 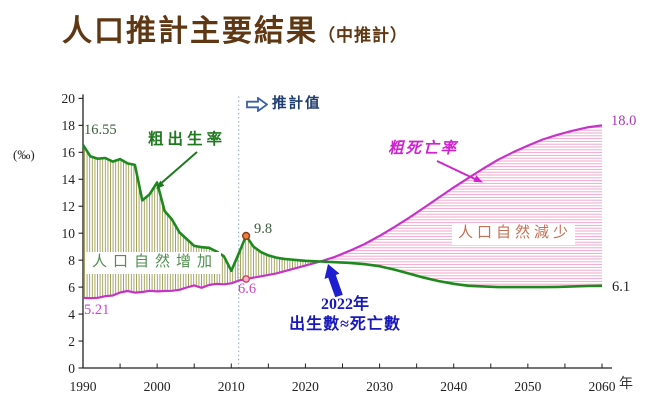 What do you see at coordinates (345, 324) in the screenshot?
I see `crossover-annotation-text: 出生數≈死亡數` at bounding box center [345, 324].